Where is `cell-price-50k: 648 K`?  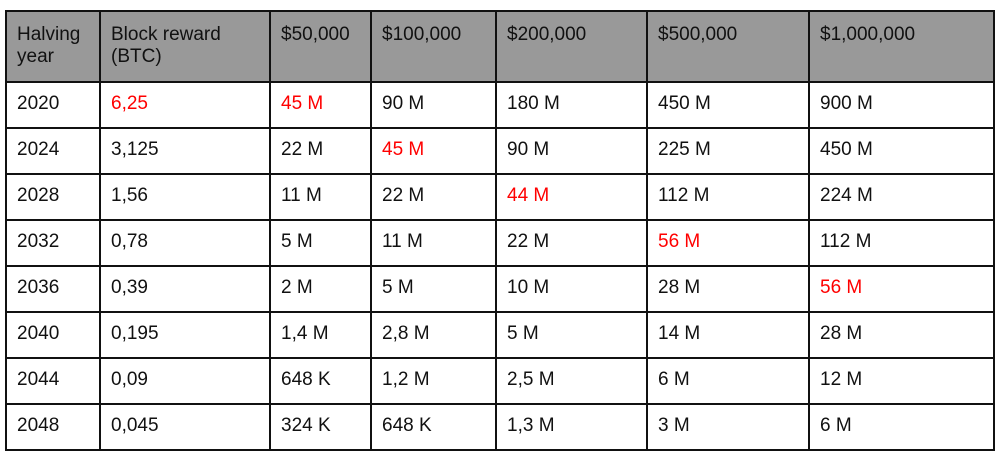
cell-price-50k: 648 K is located at coordinates (320, 381).